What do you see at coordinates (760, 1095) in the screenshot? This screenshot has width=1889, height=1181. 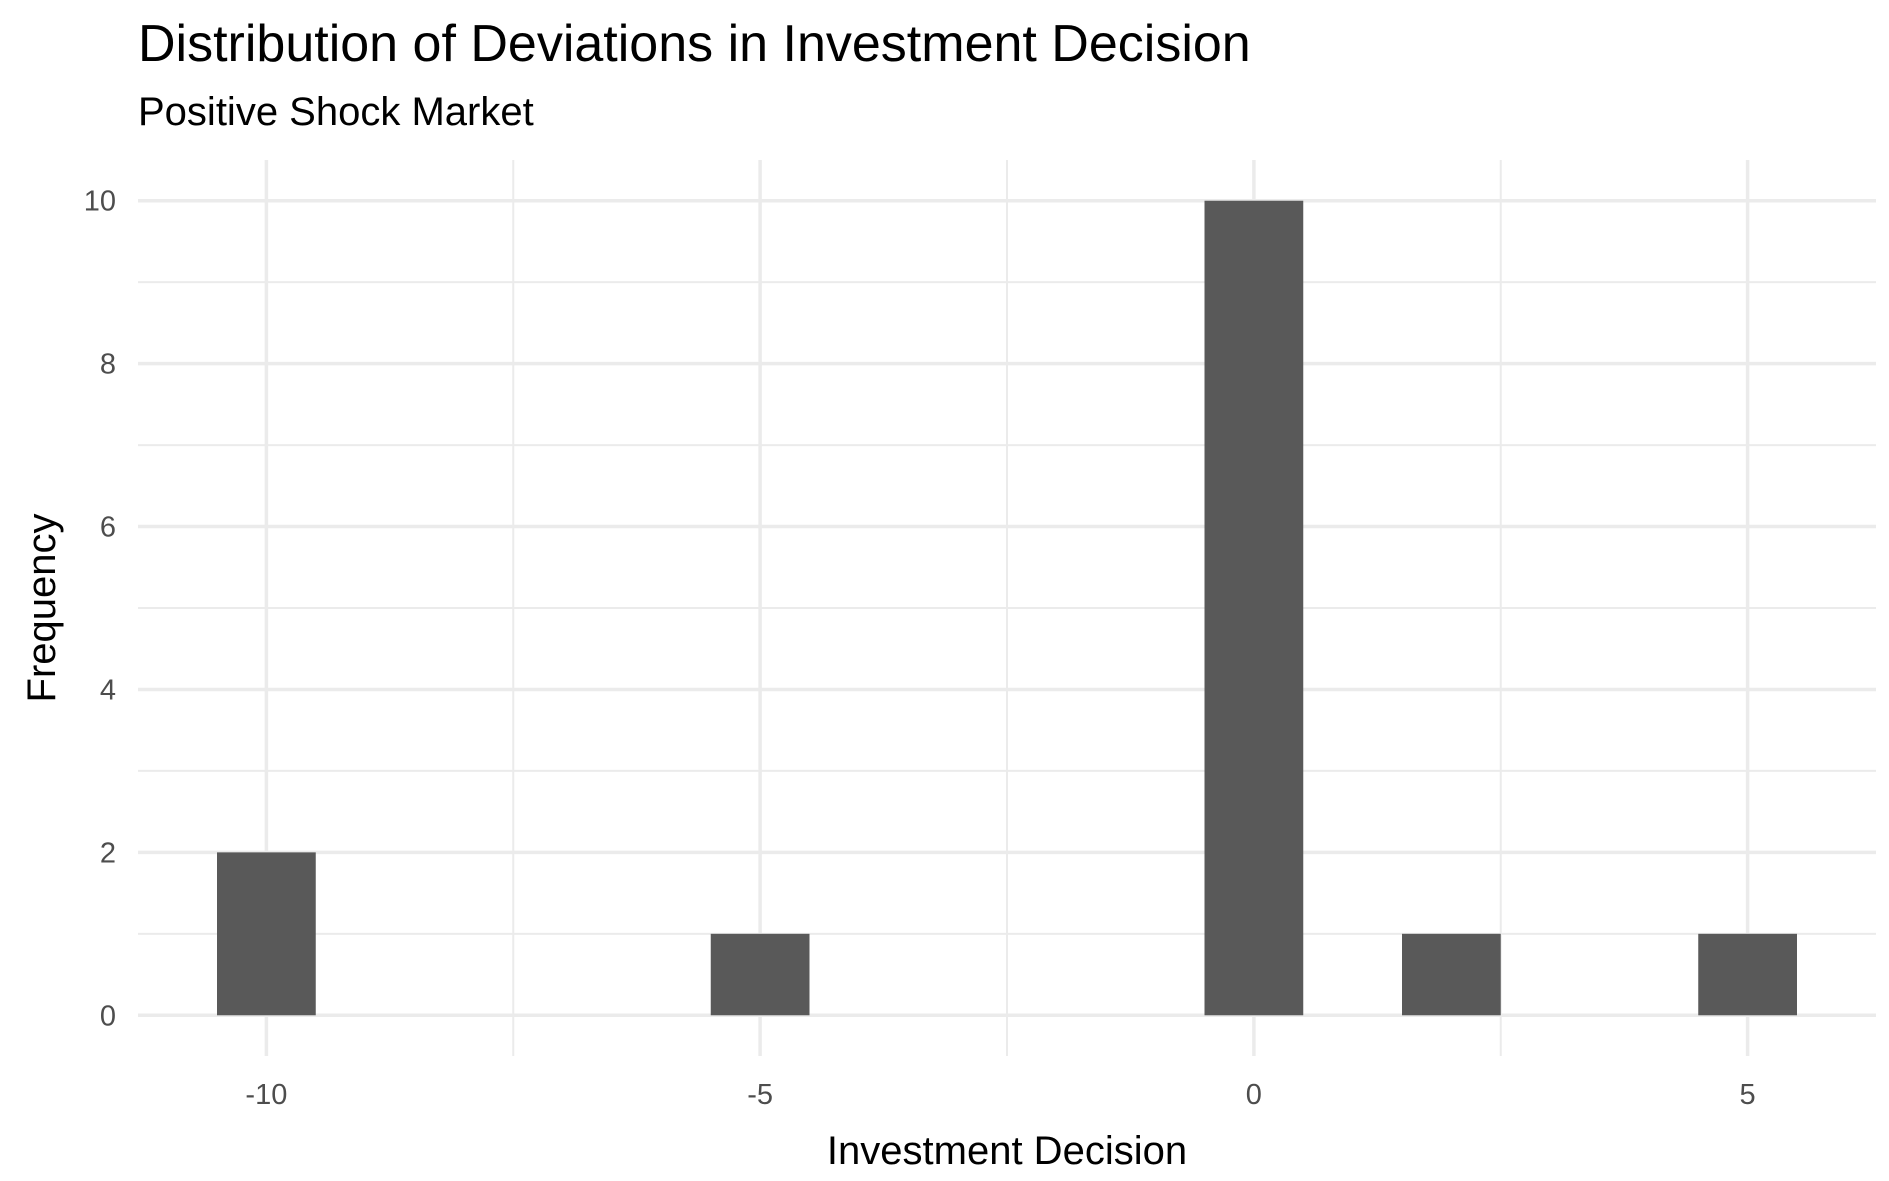 I see `x-tick-label: -5` at bounding box center [760, 1095].